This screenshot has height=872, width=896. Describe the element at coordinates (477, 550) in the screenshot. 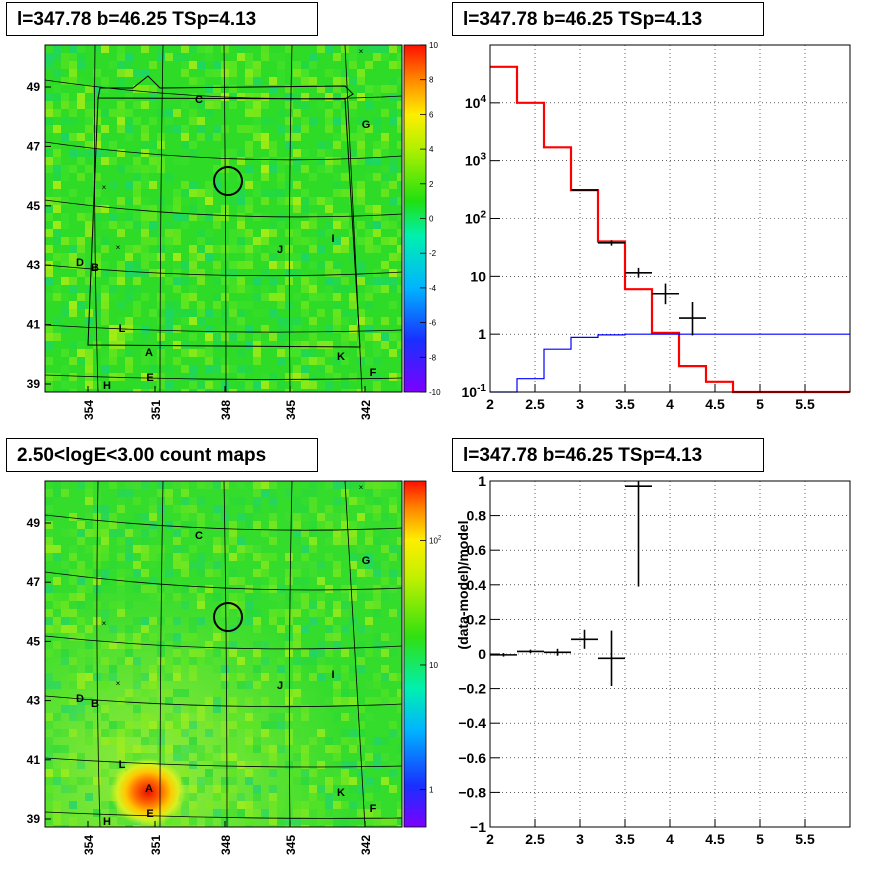

I see `y-tick-label: 0.6` at that location.